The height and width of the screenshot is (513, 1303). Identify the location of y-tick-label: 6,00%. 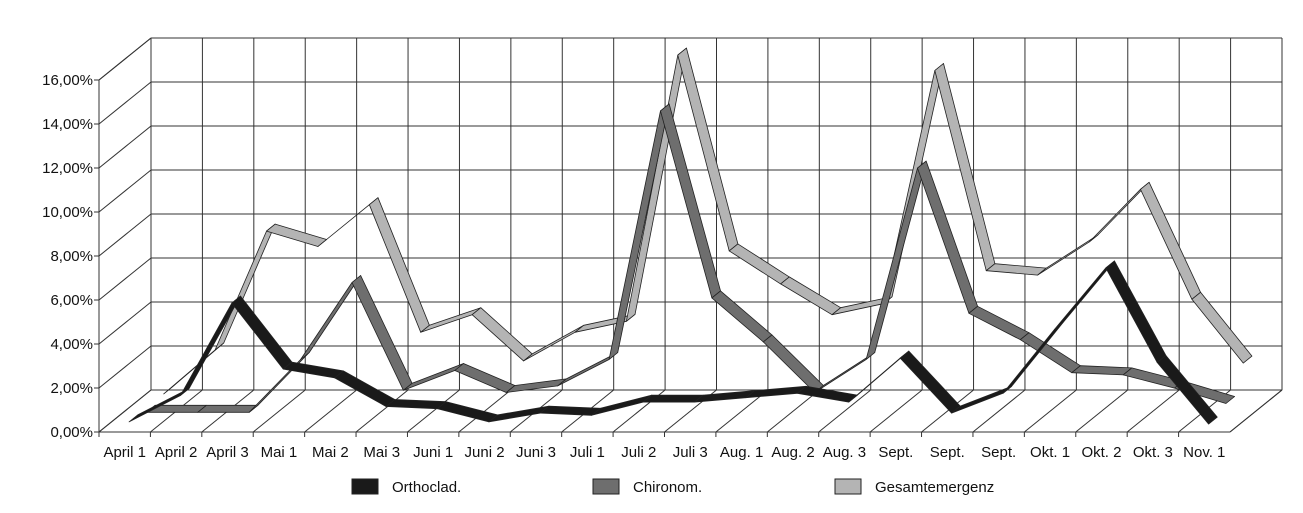
(71, 300).